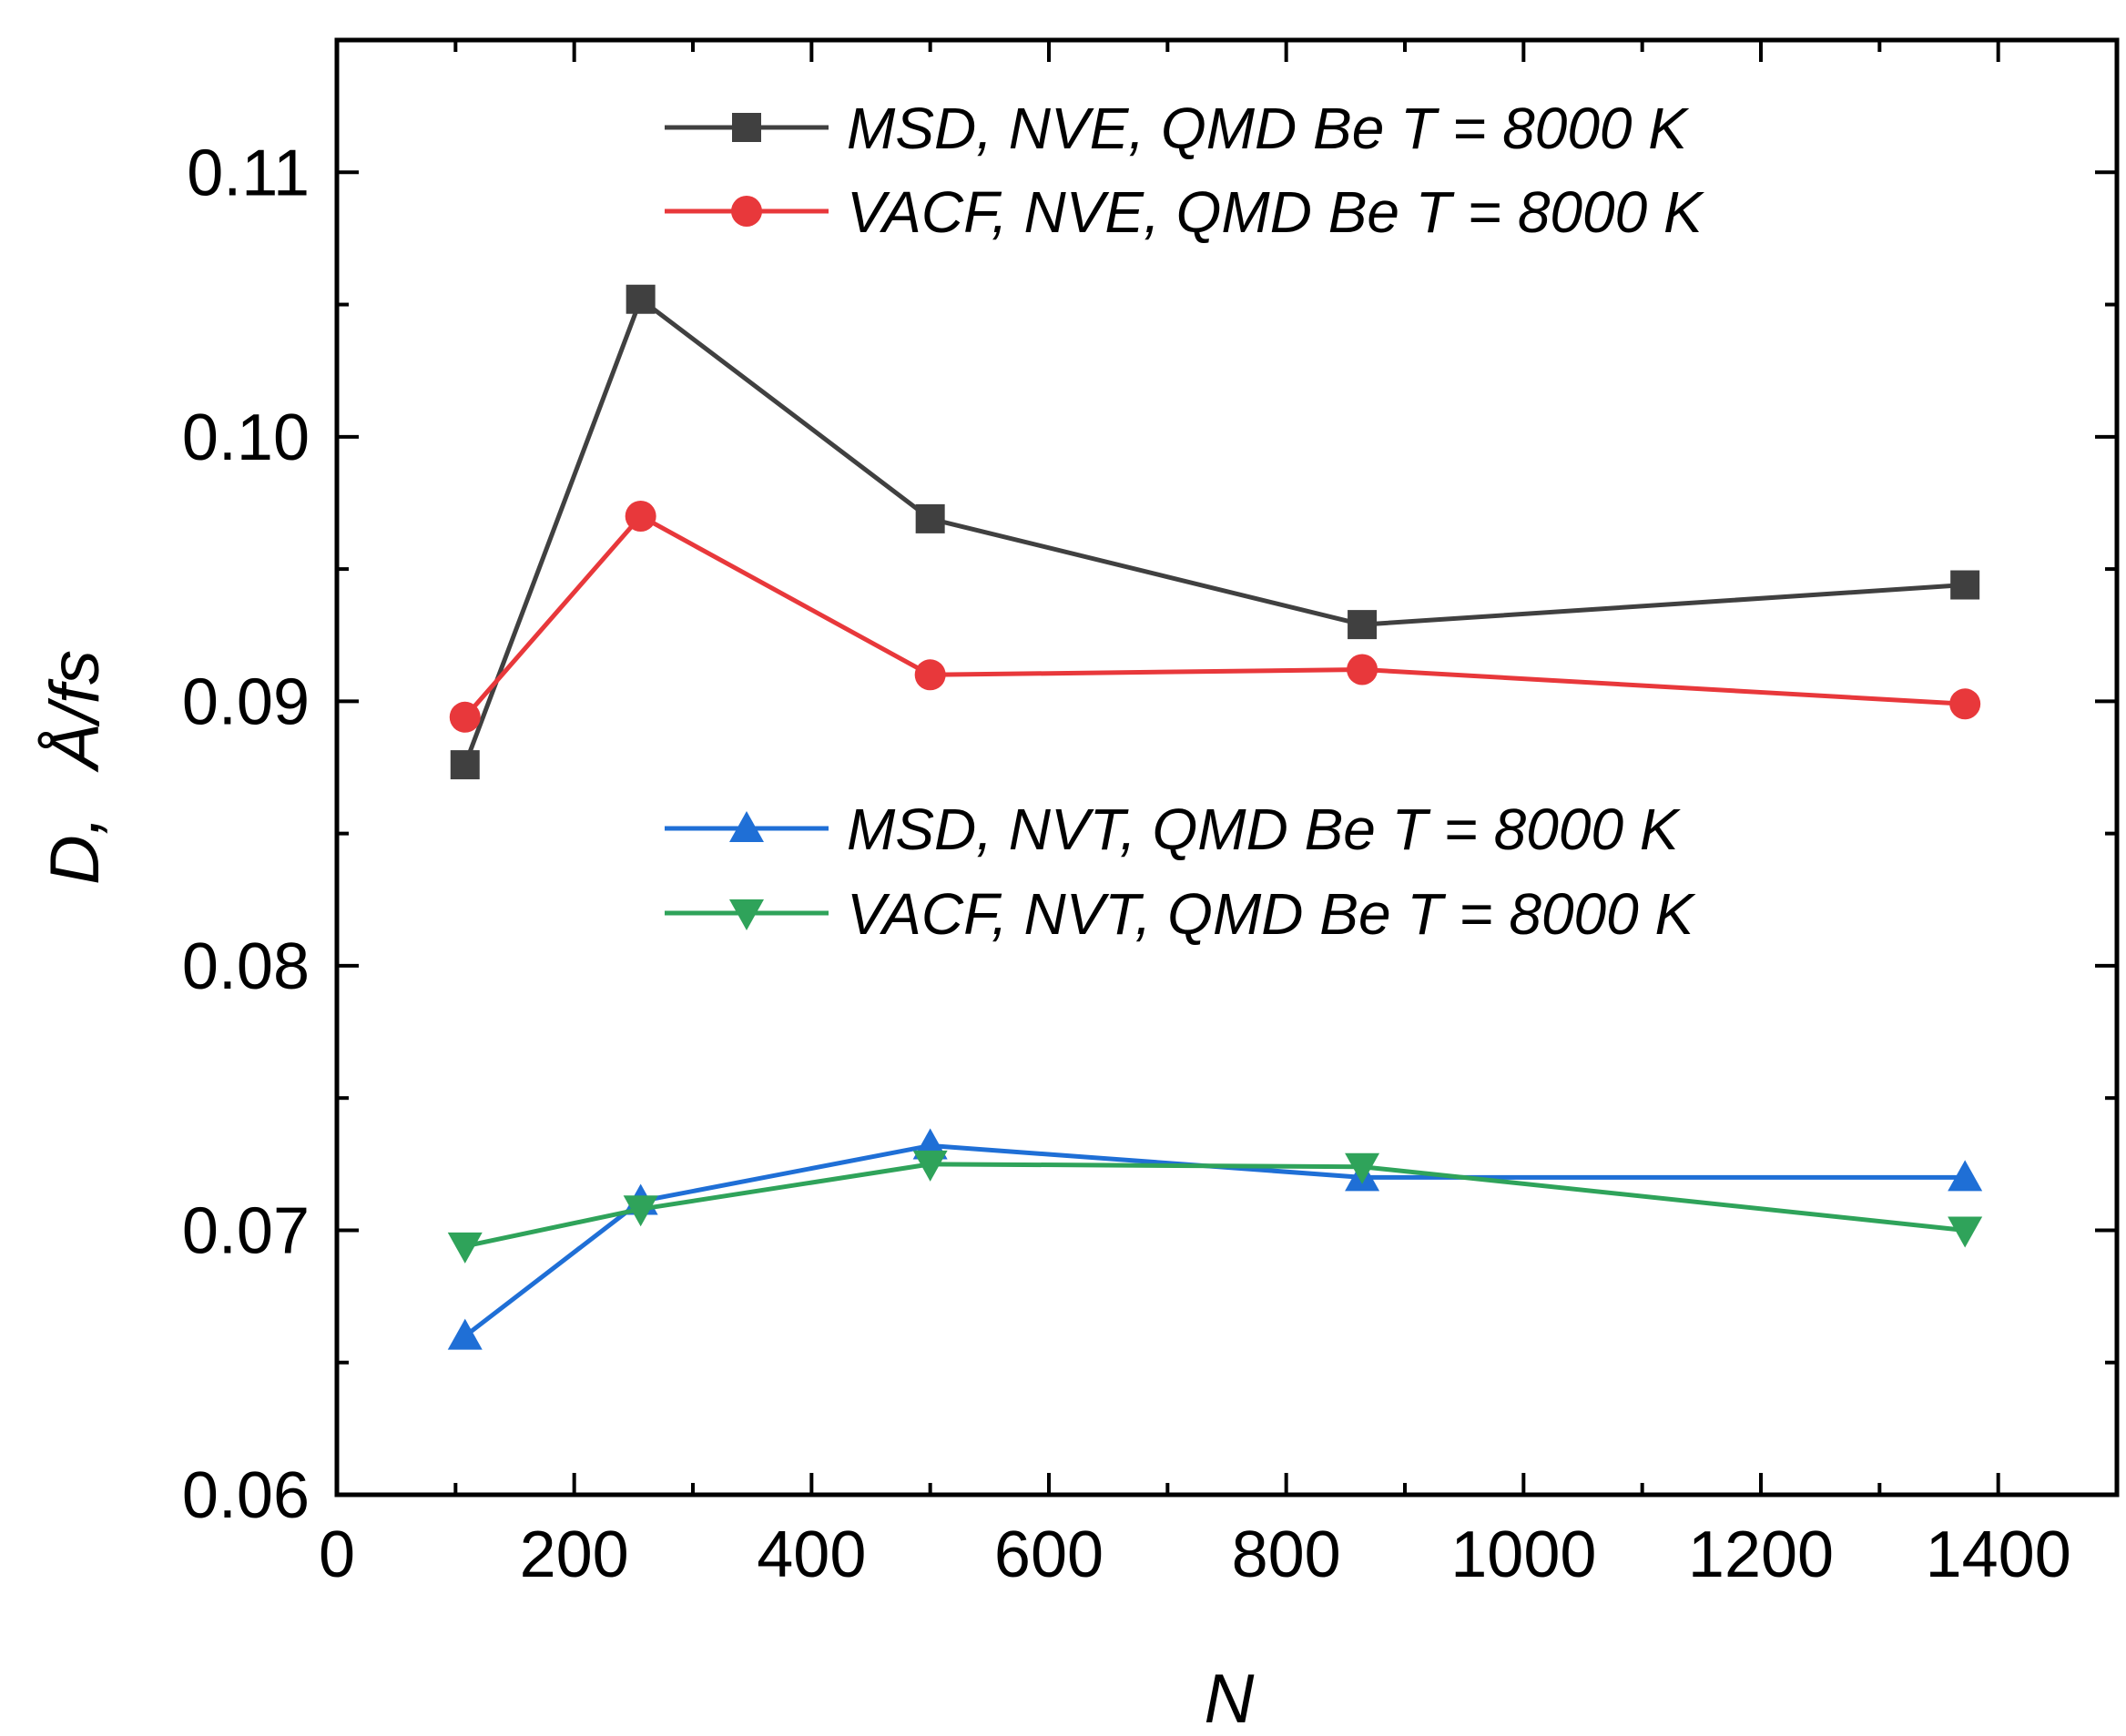 This screenshot has height=1736, width=2126. Describe the element at coordinates (337, 1555) in the screenshot. I see `x-tick-label: 0` at that location.